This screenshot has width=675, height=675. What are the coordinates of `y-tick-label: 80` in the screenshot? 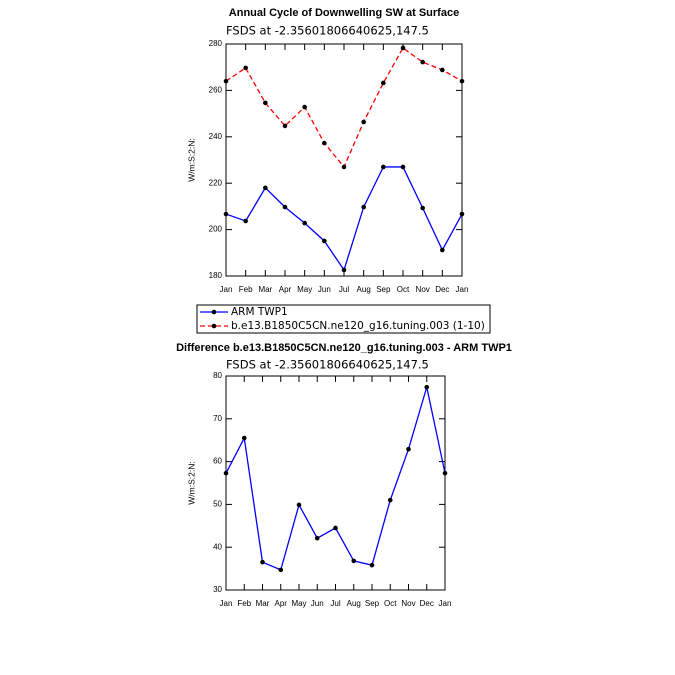 It's located at (217, 375).